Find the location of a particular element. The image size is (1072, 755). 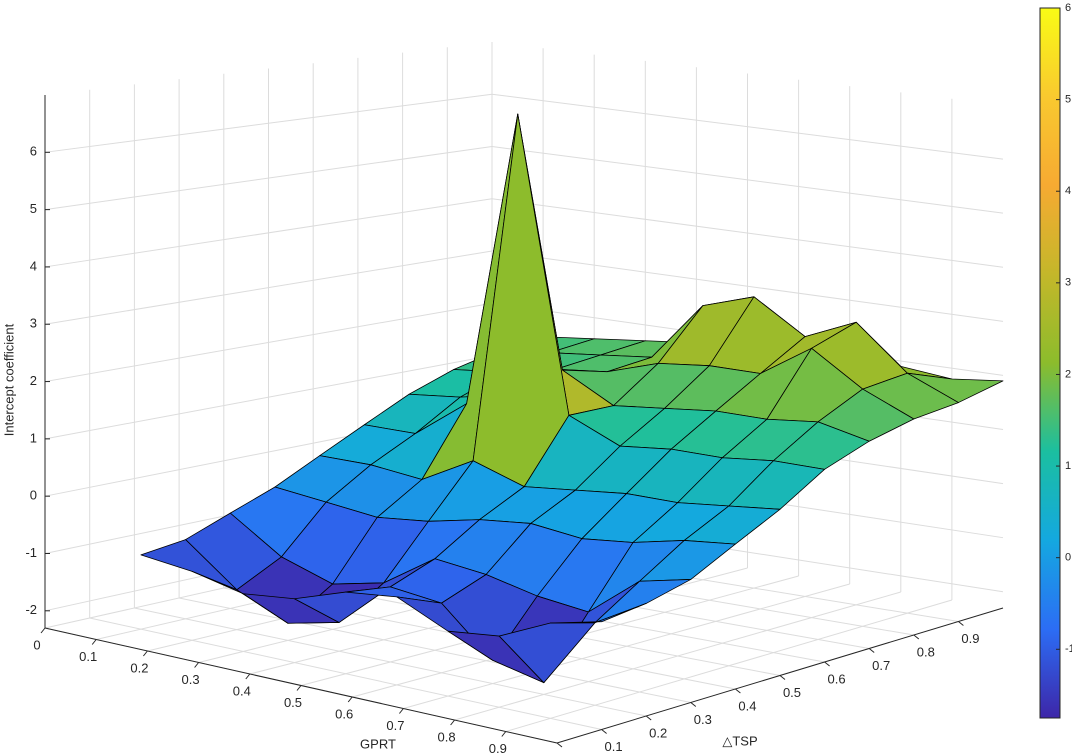

y-tick-label: 0.6 is located at coordinates (837, 678).